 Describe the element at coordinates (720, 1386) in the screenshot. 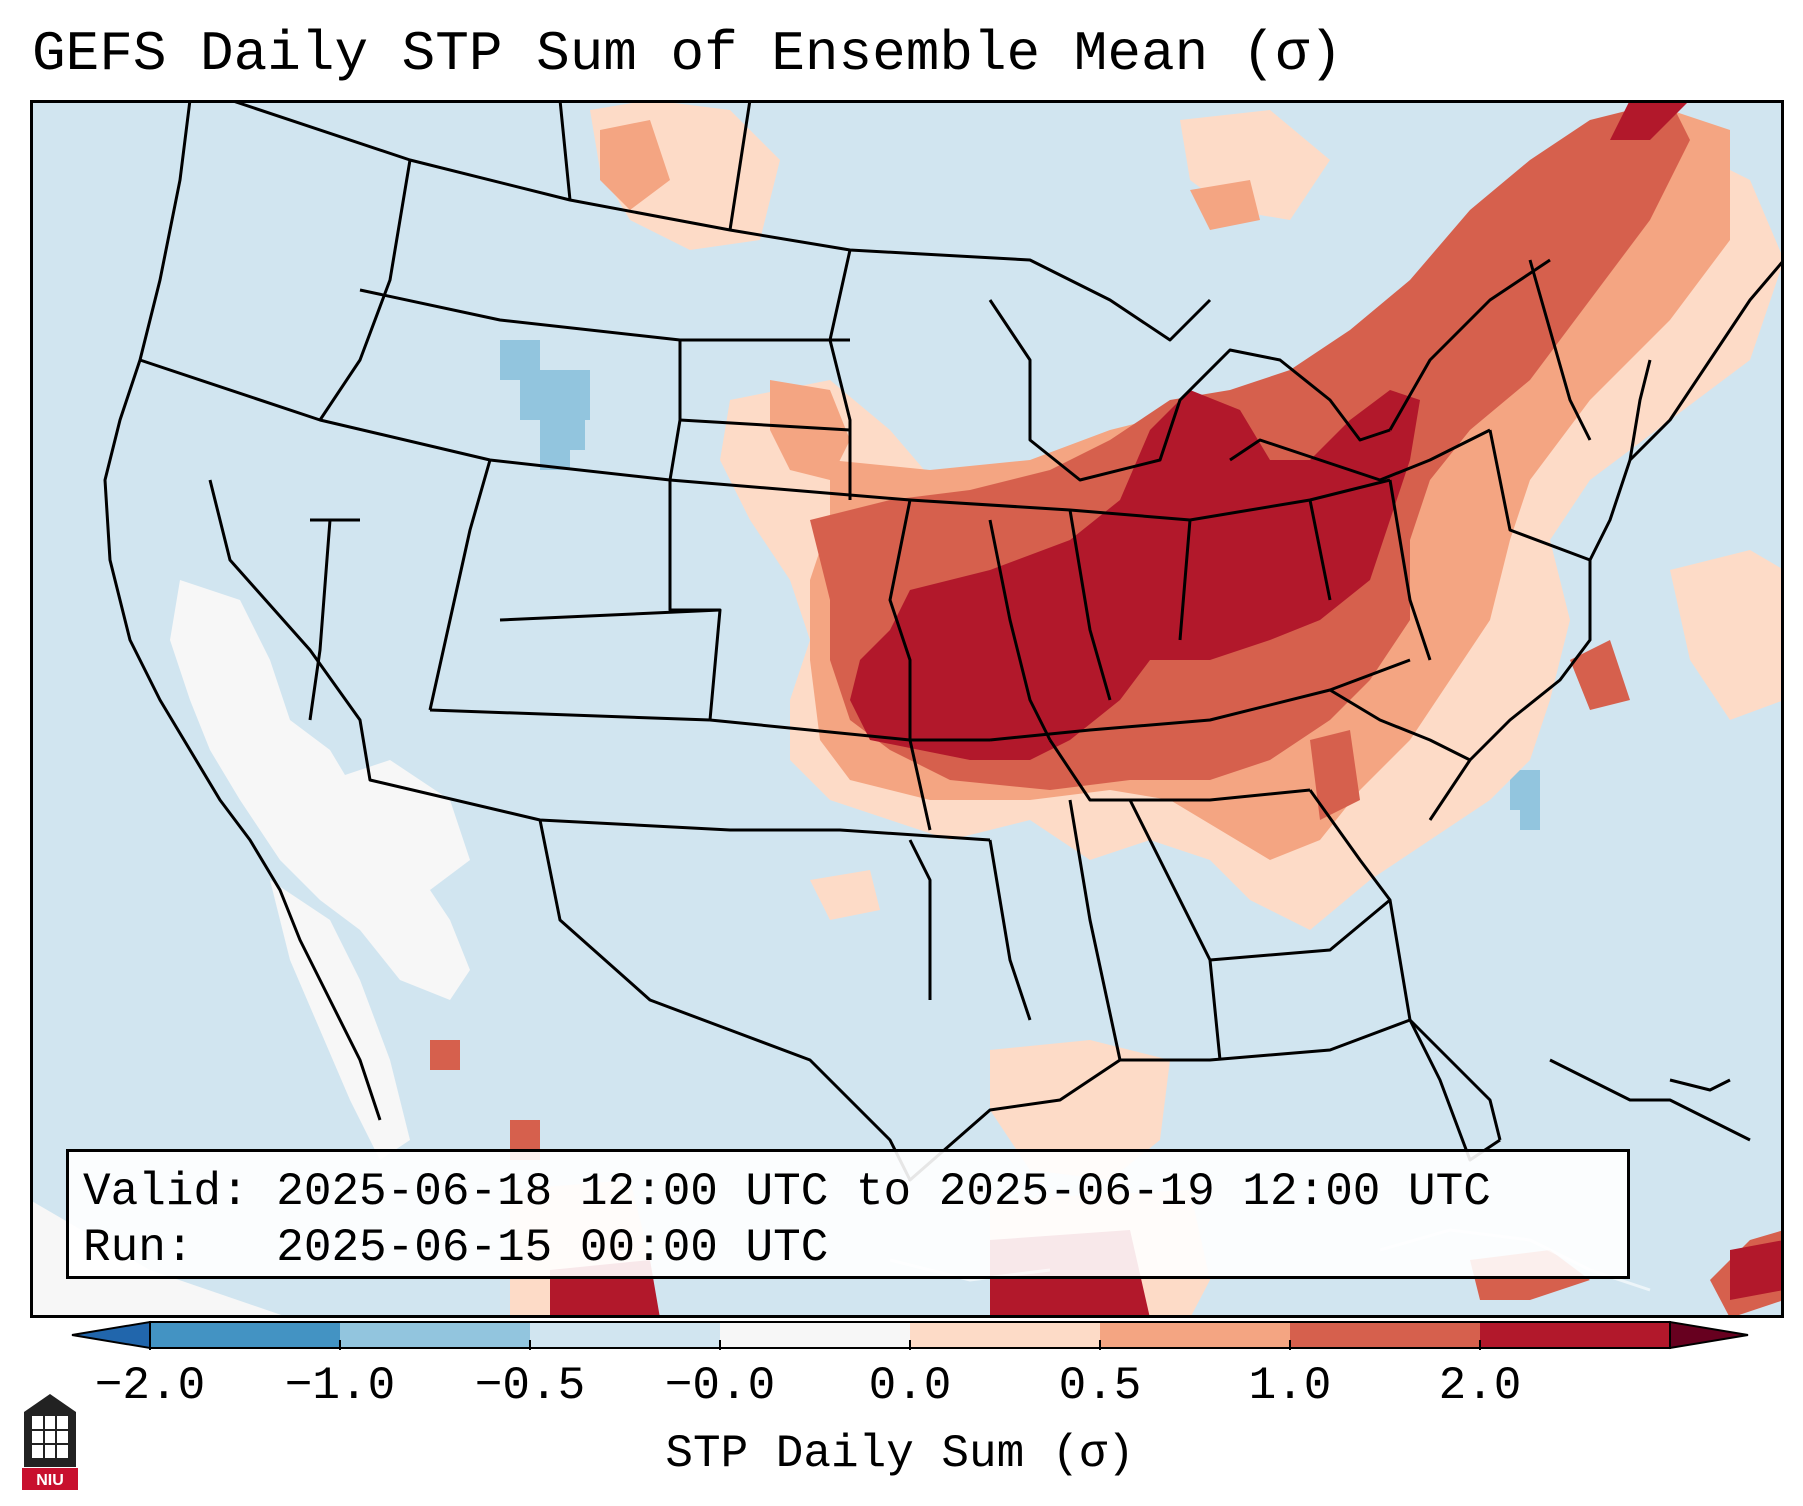

I see `colorbar-tick-label: −0.0` at that location.